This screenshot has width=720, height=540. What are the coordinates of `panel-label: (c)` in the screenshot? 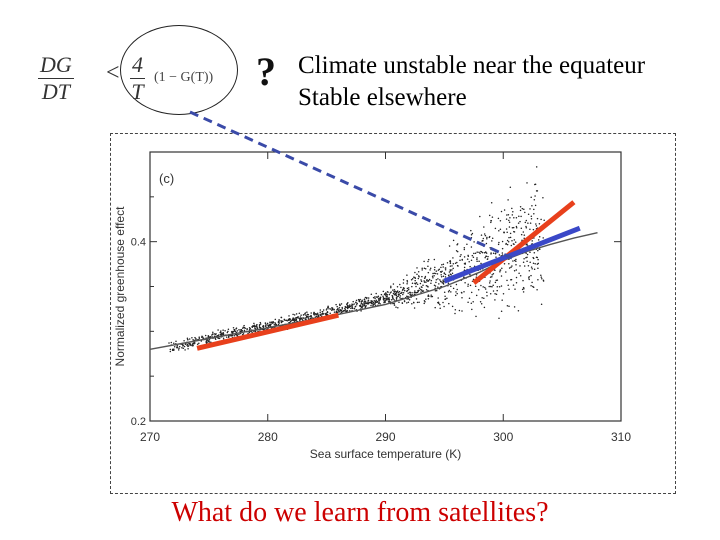 It's located at (166, 178).